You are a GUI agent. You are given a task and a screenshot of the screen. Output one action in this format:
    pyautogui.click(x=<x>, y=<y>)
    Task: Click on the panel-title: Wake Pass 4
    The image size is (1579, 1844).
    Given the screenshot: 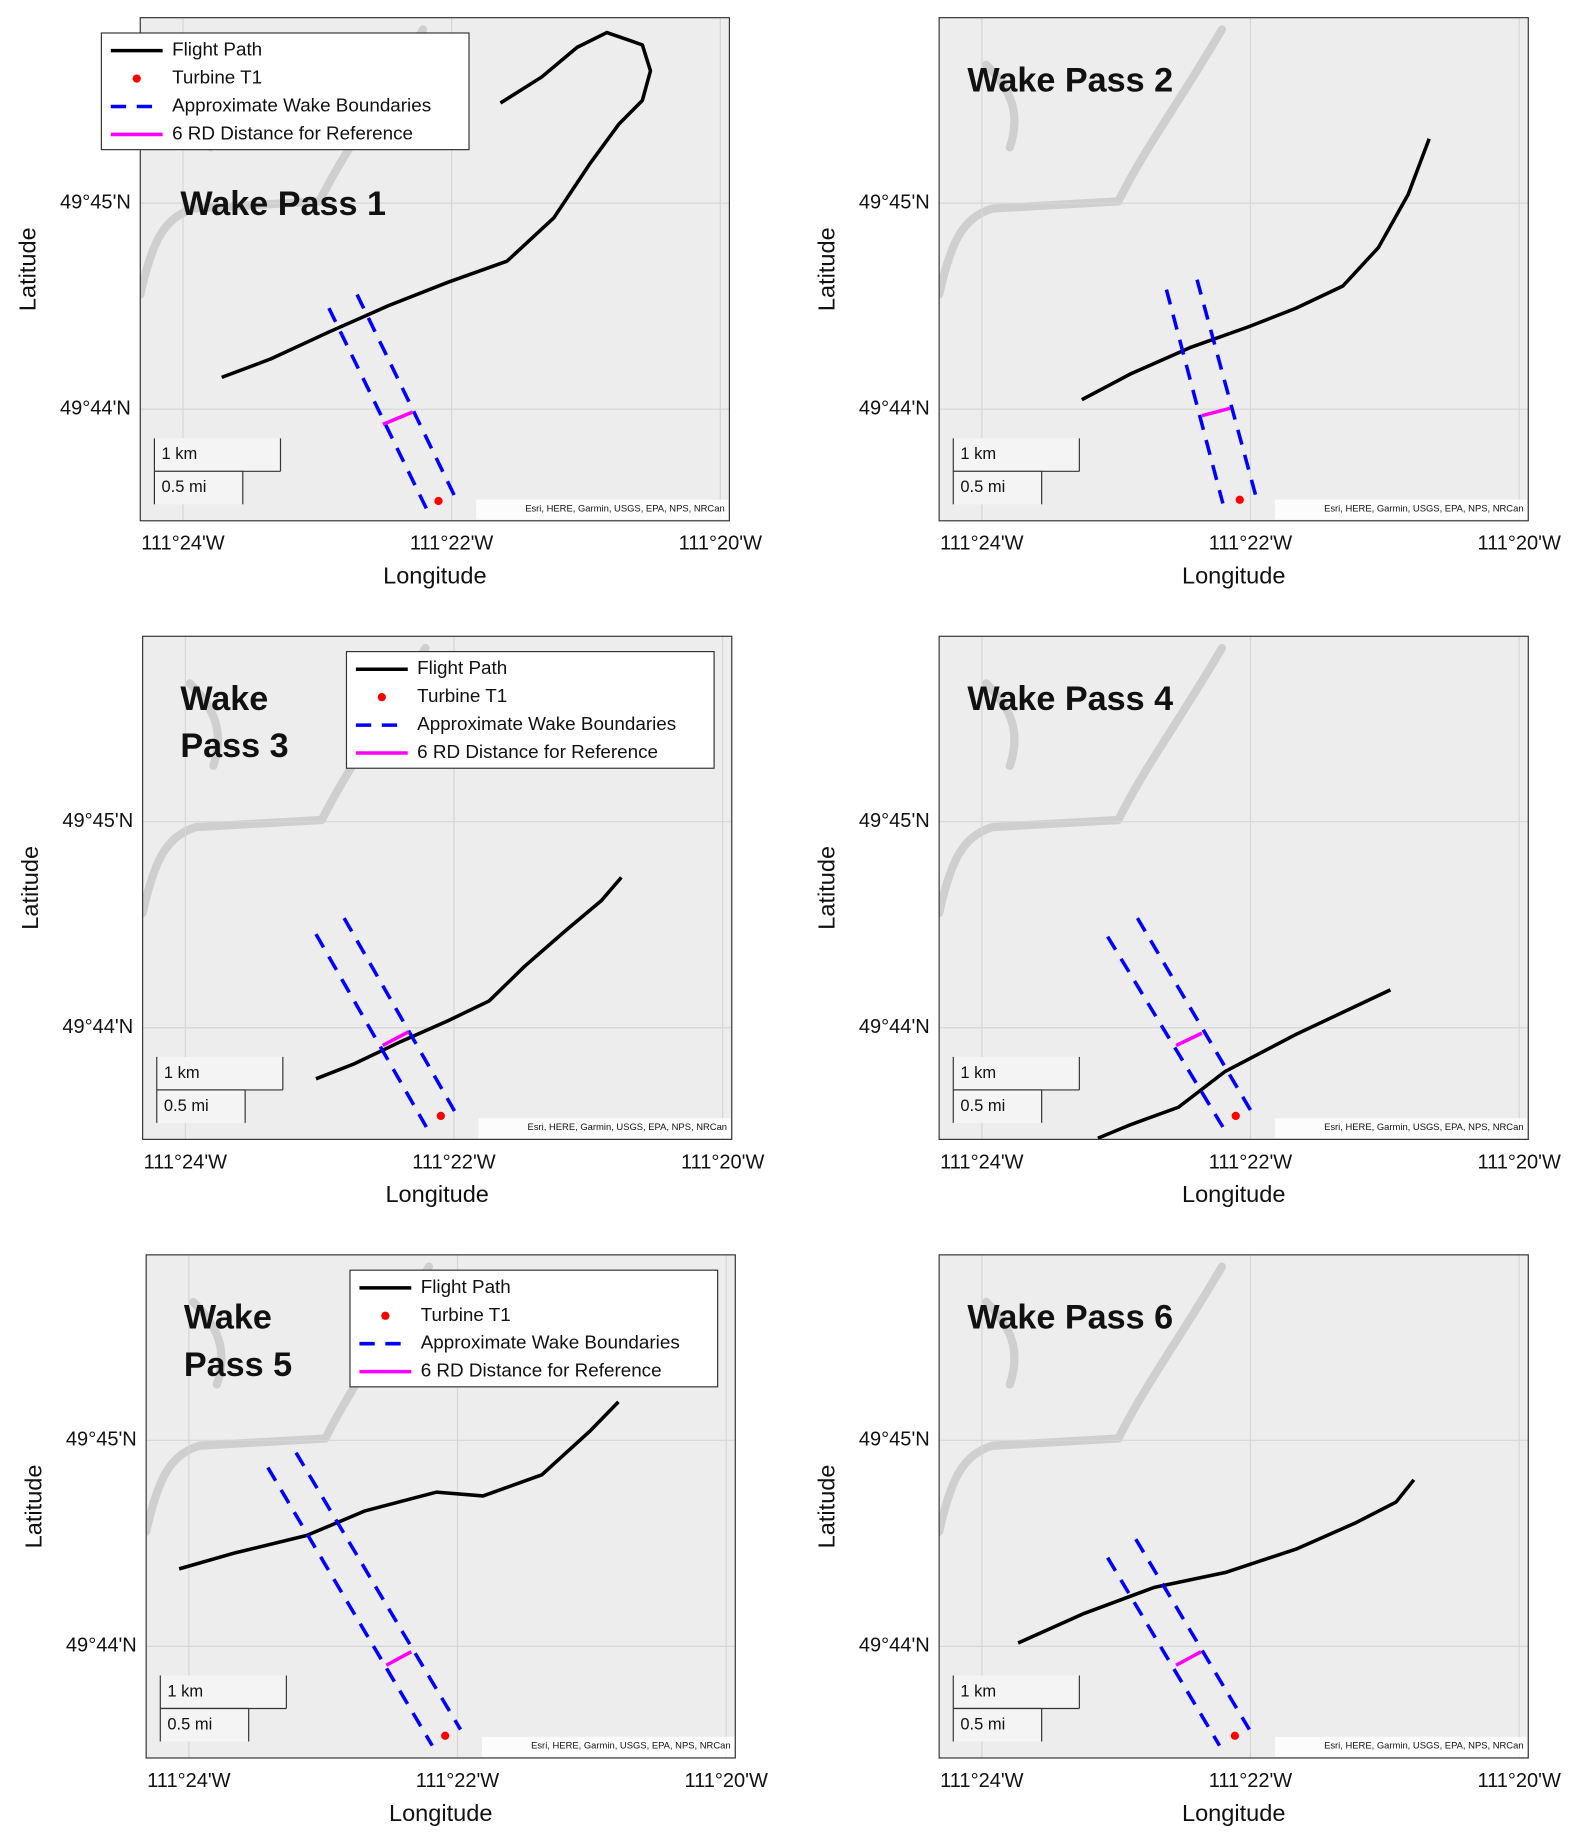 What is the action you would take?
    pyautogui.click(x=1070, y=699)
    